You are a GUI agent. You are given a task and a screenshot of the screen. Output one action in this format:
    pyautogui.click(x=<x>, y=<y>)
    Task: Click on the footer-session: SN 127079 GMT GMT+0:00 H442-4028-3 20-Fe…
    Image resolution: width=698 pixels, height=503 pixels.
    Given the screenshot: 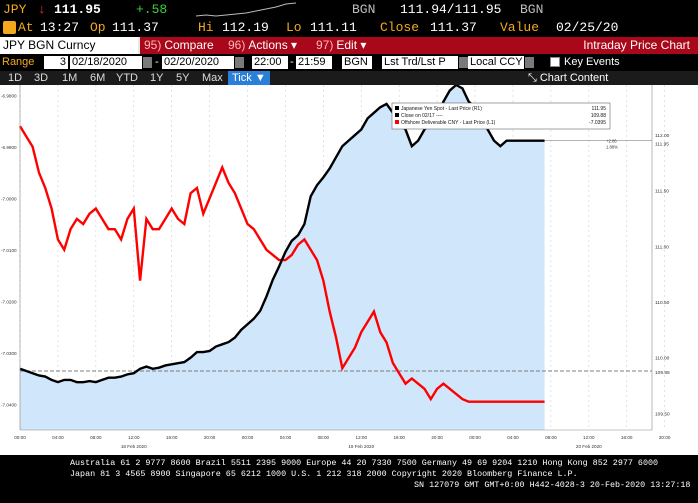 What is the action you would take?
    pyautogui.click(x=552, y=485)
    